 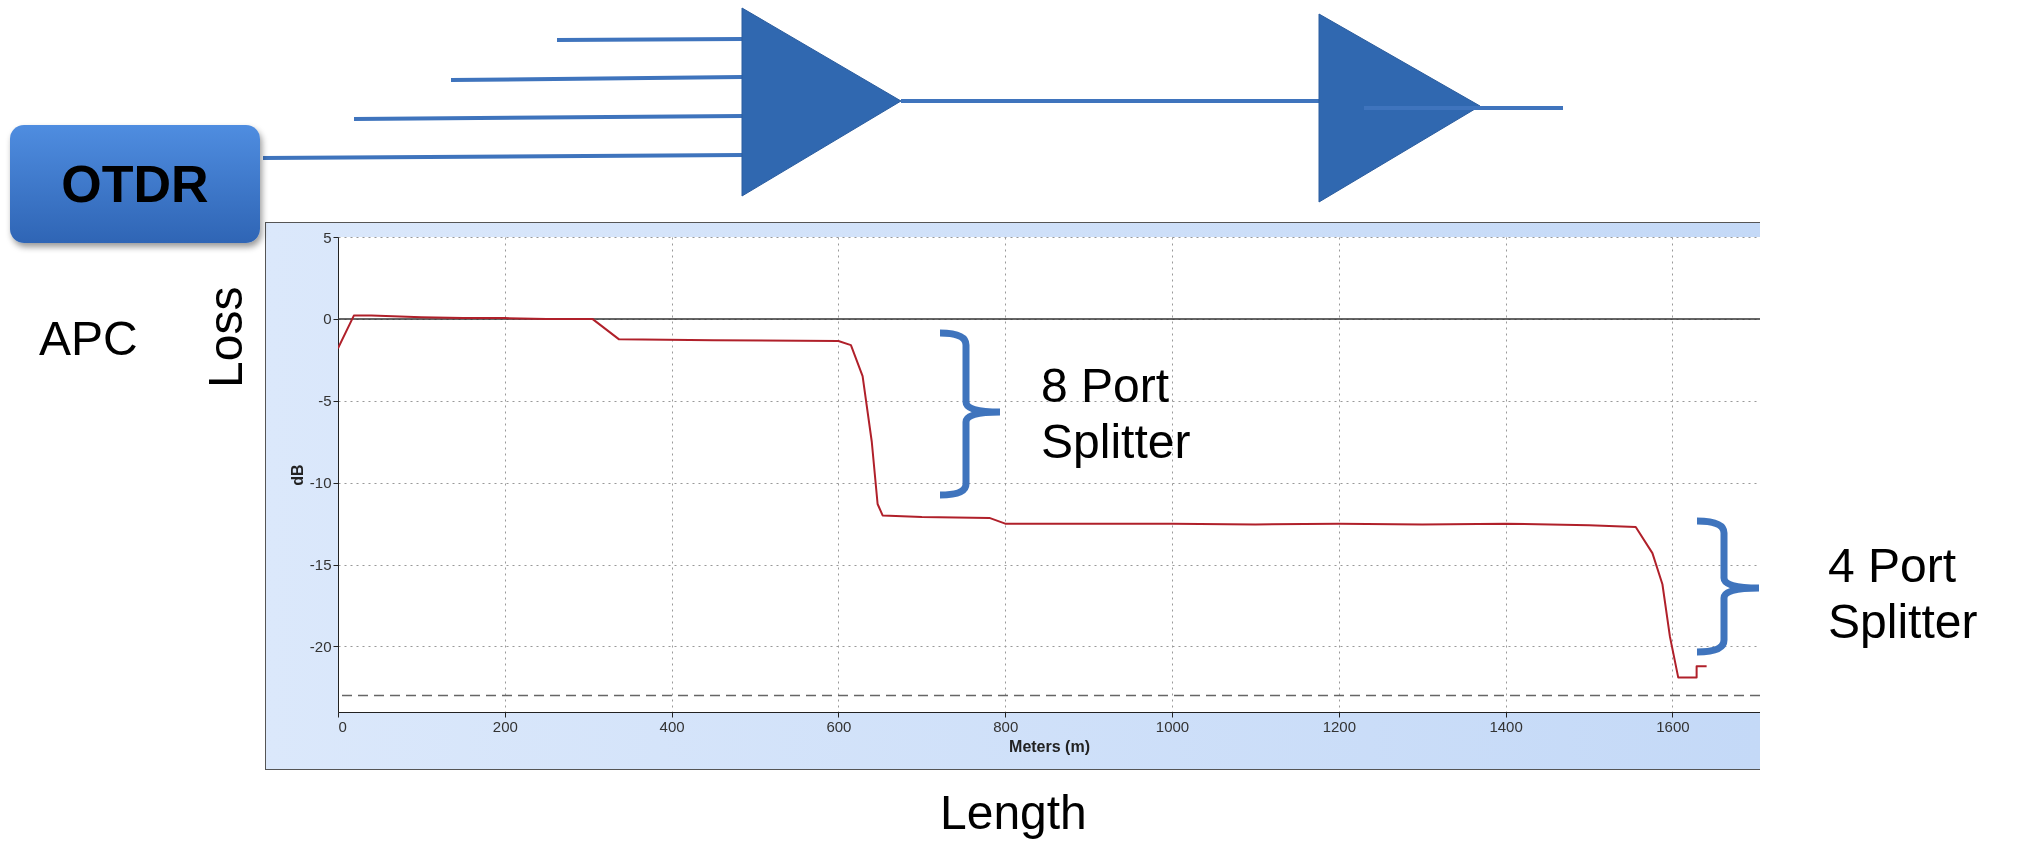 I want to click on x-tick-label: 1200, so click(x=1339, y=726).